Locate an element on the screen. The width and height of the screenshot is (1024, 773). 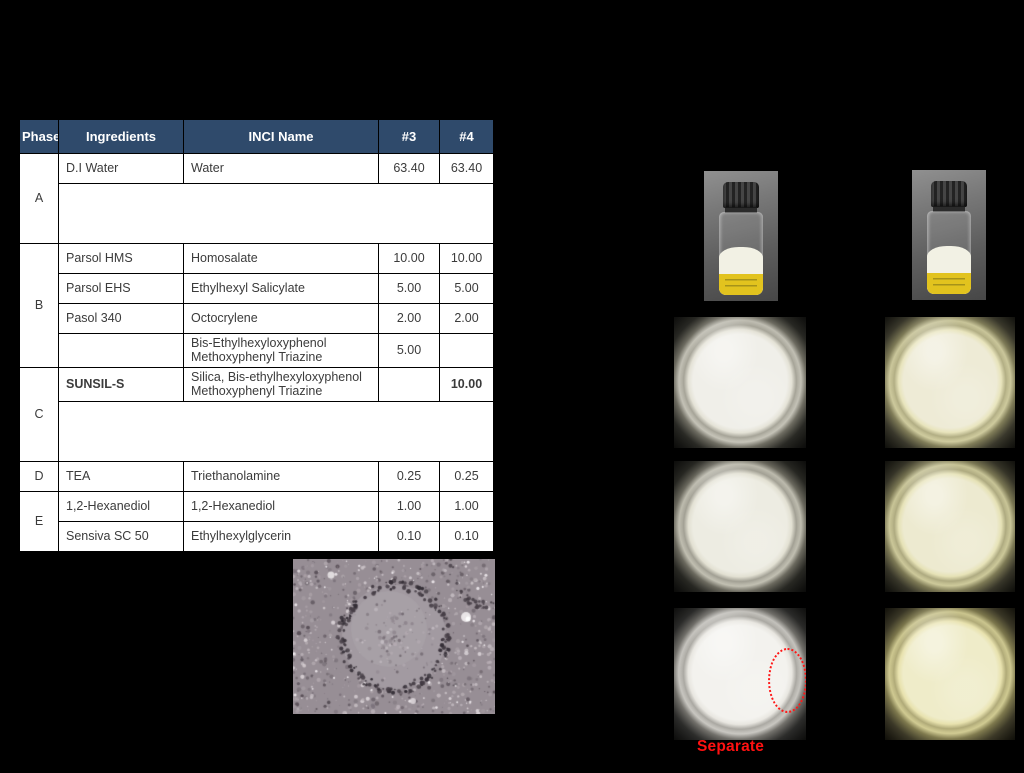
header-ingredients: Ingredients is located at coordinates (121, 136).